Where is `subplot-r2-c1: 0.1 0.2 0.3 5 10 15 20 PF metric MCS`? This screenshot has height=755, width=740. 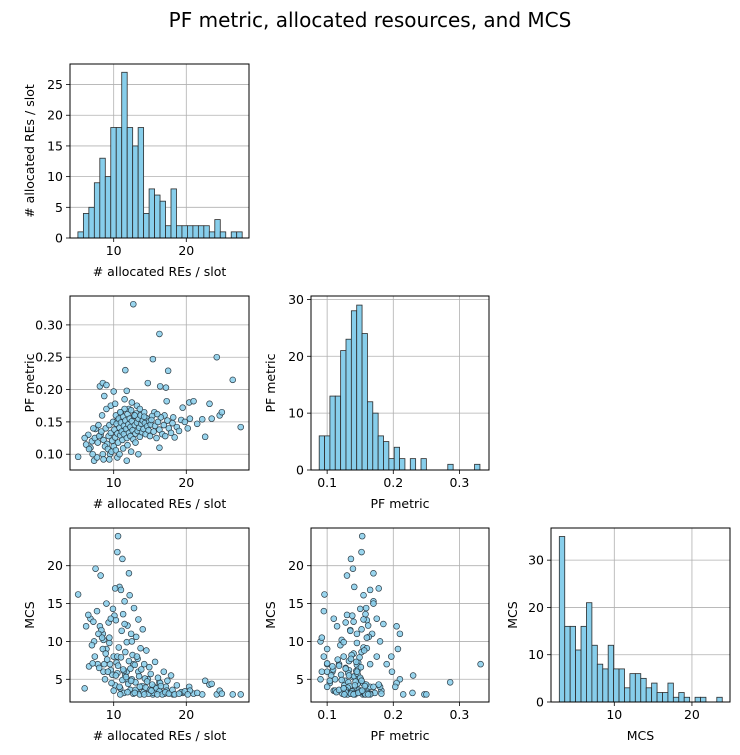
subplot-r2-c1: 0.1 0.2 0.3 5 10 15 20 PF metric MCS is located at coordinates (376, 635).